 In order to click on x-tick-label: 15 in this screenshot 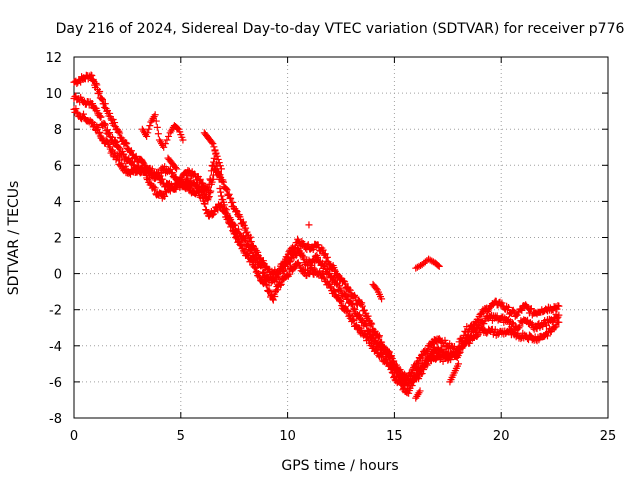, I will do `click(394, 436)`.